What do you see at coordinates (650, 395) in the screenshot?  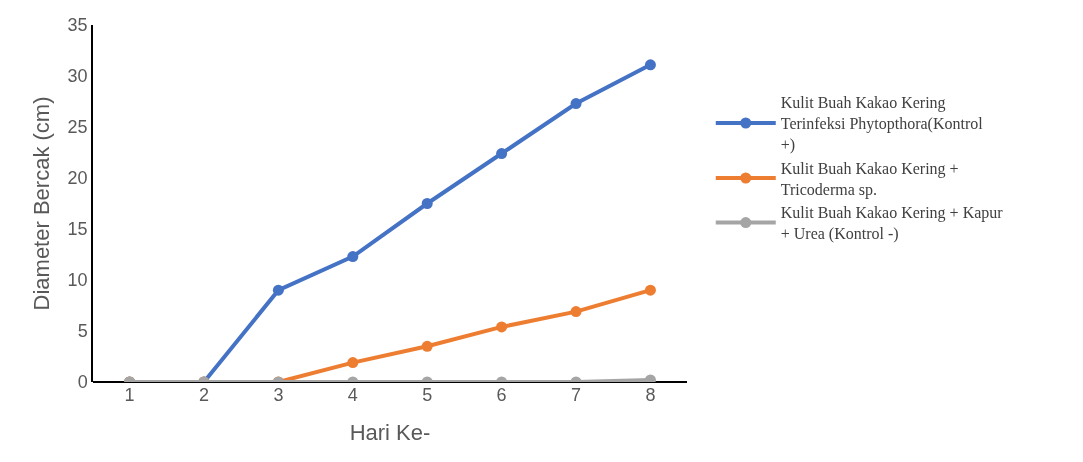 I see `x-tick-label: 8` at bounding box center [650, 395].